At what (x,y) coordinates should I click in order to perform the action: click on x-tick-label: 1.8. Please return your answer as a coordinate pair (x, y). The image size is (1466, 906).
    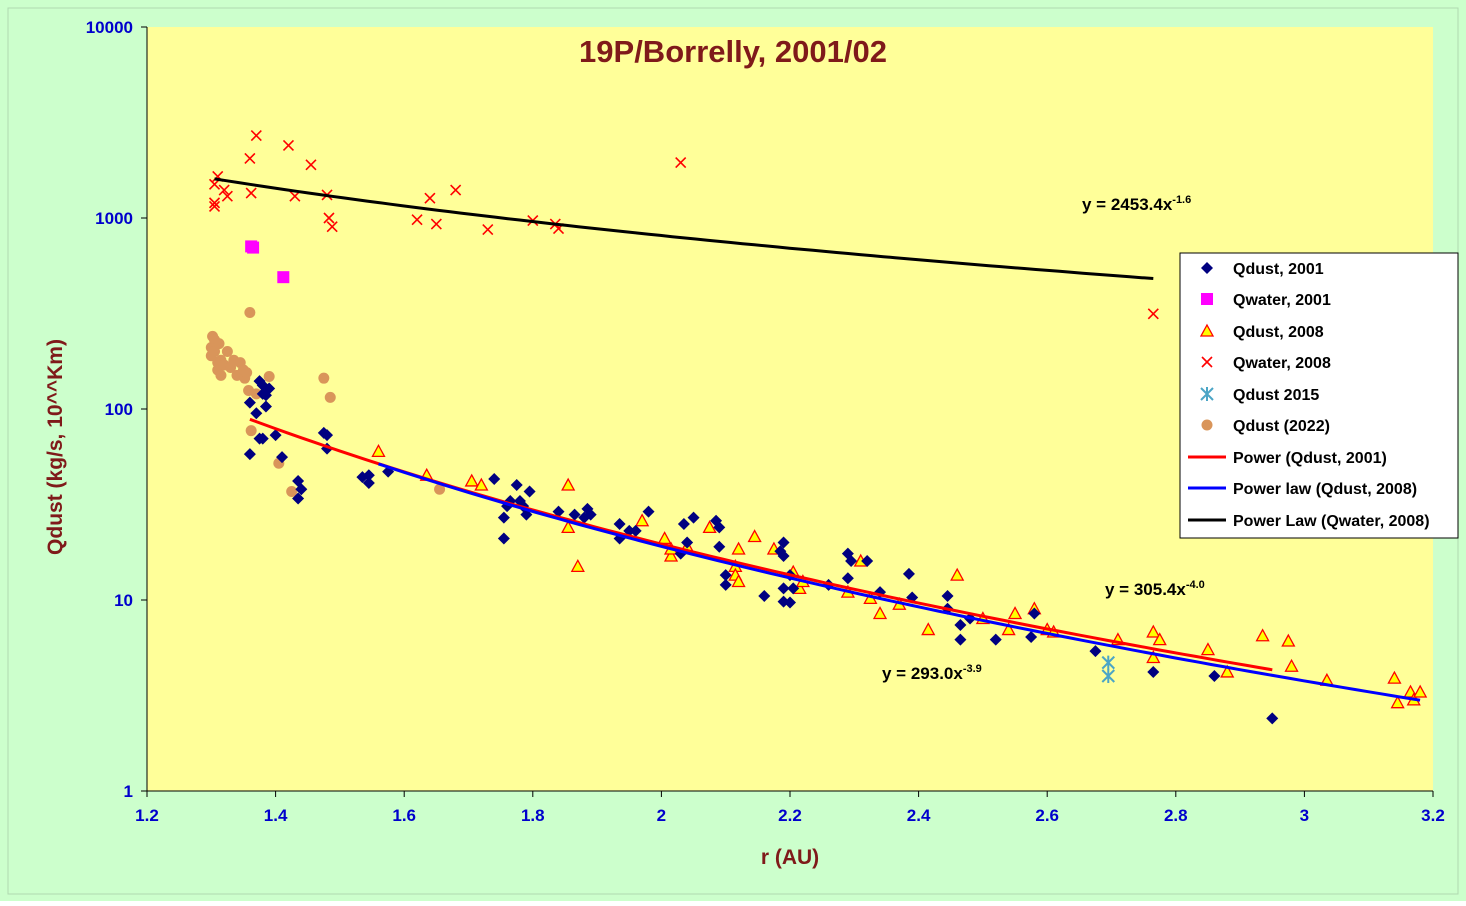
    Looking at the image, I should click on (533, 815).